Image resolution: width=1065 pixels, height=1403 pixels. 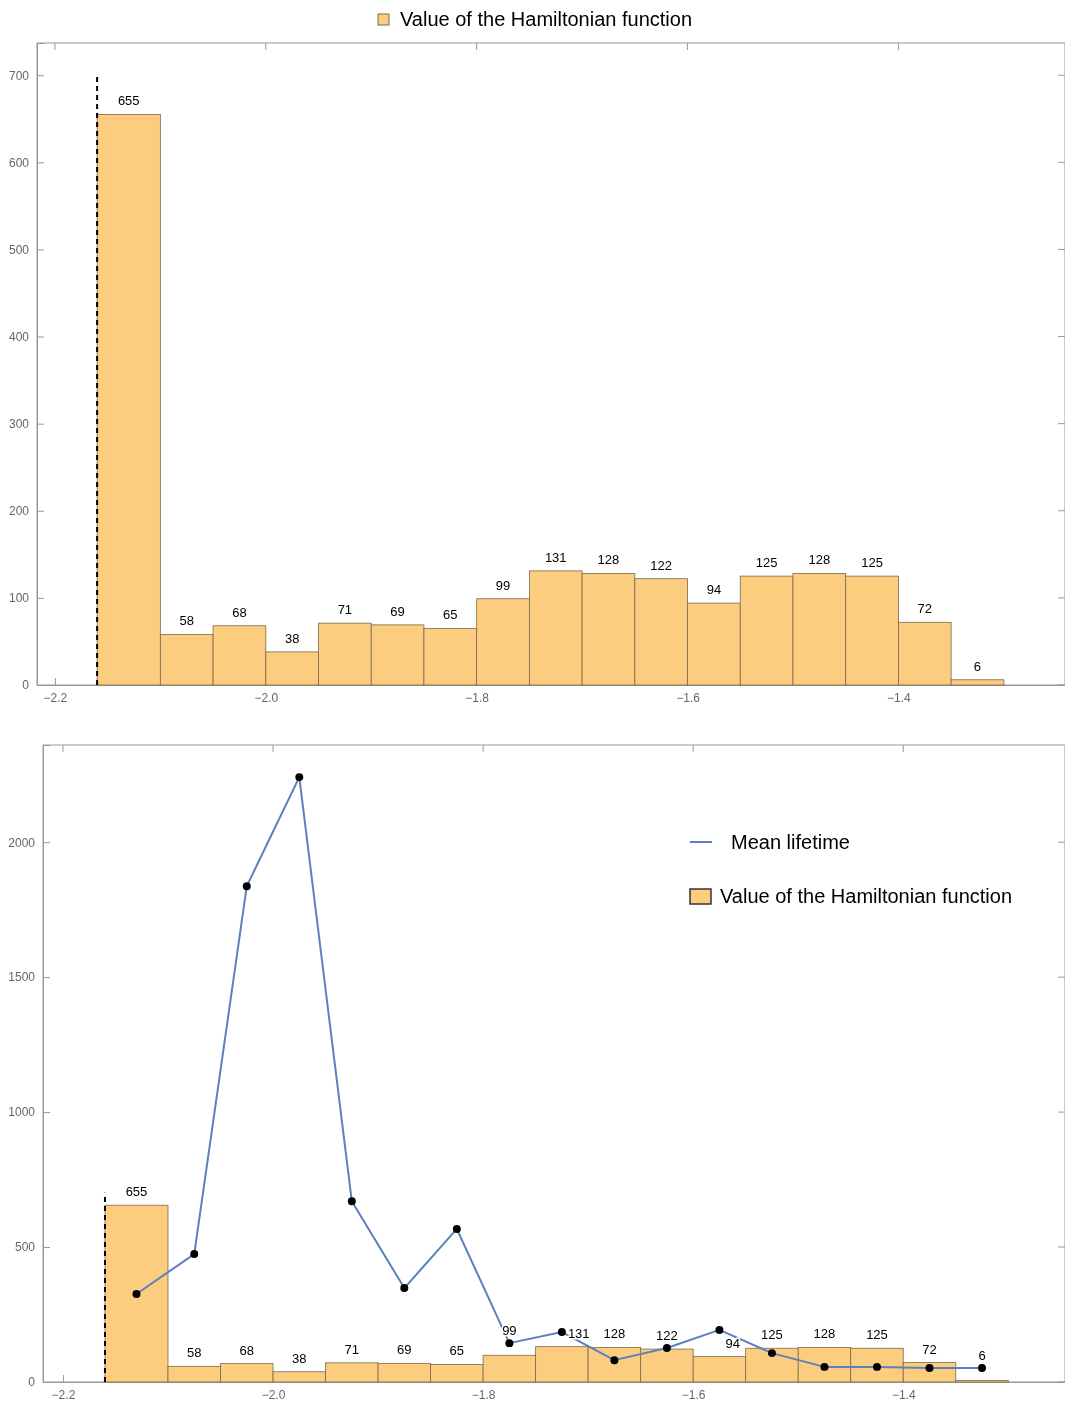 I want to click on y-tick-label: 700, so click(x=19, y=75).